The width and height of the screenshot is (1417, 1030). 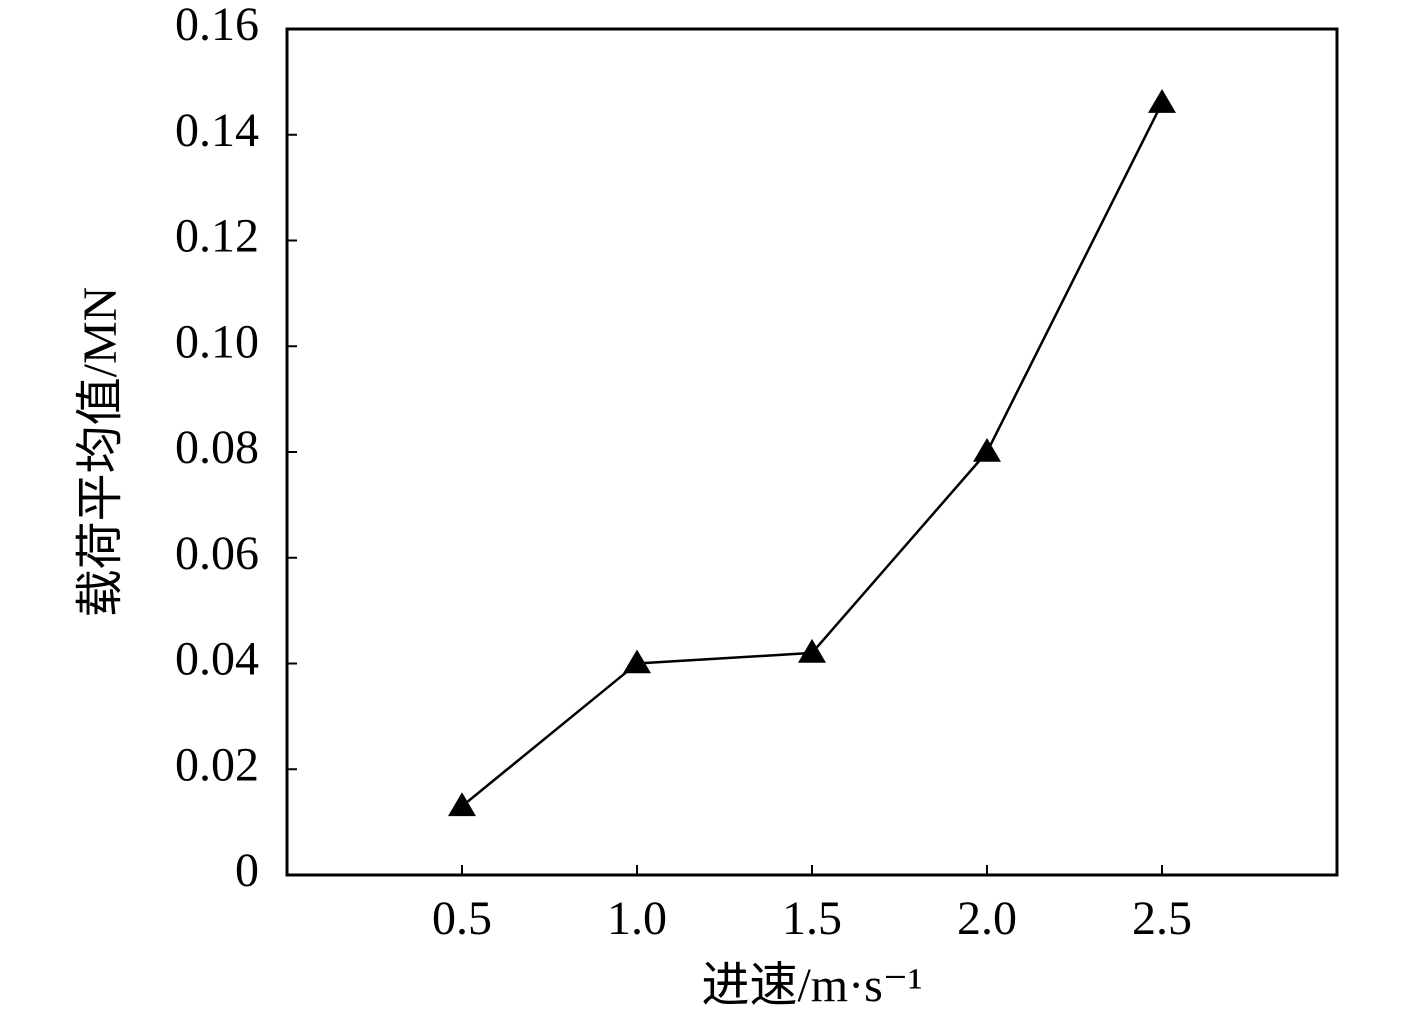 I want to click on y-tick-label: 0.06, so click(x=217, y=553).